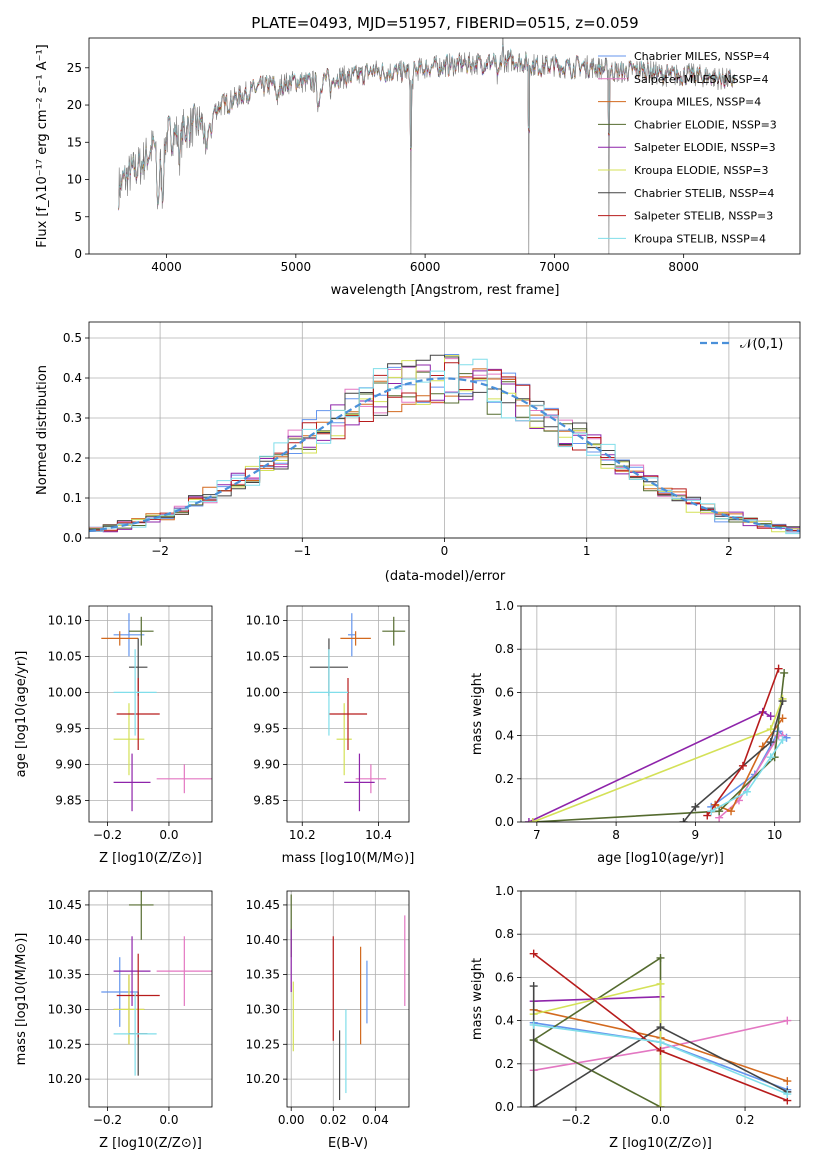 This screenshot has width=819, height=1170. Describe the element at coordinates (302, 835) in the screenshot. I see `x-tick-label: 10.2` at that location.